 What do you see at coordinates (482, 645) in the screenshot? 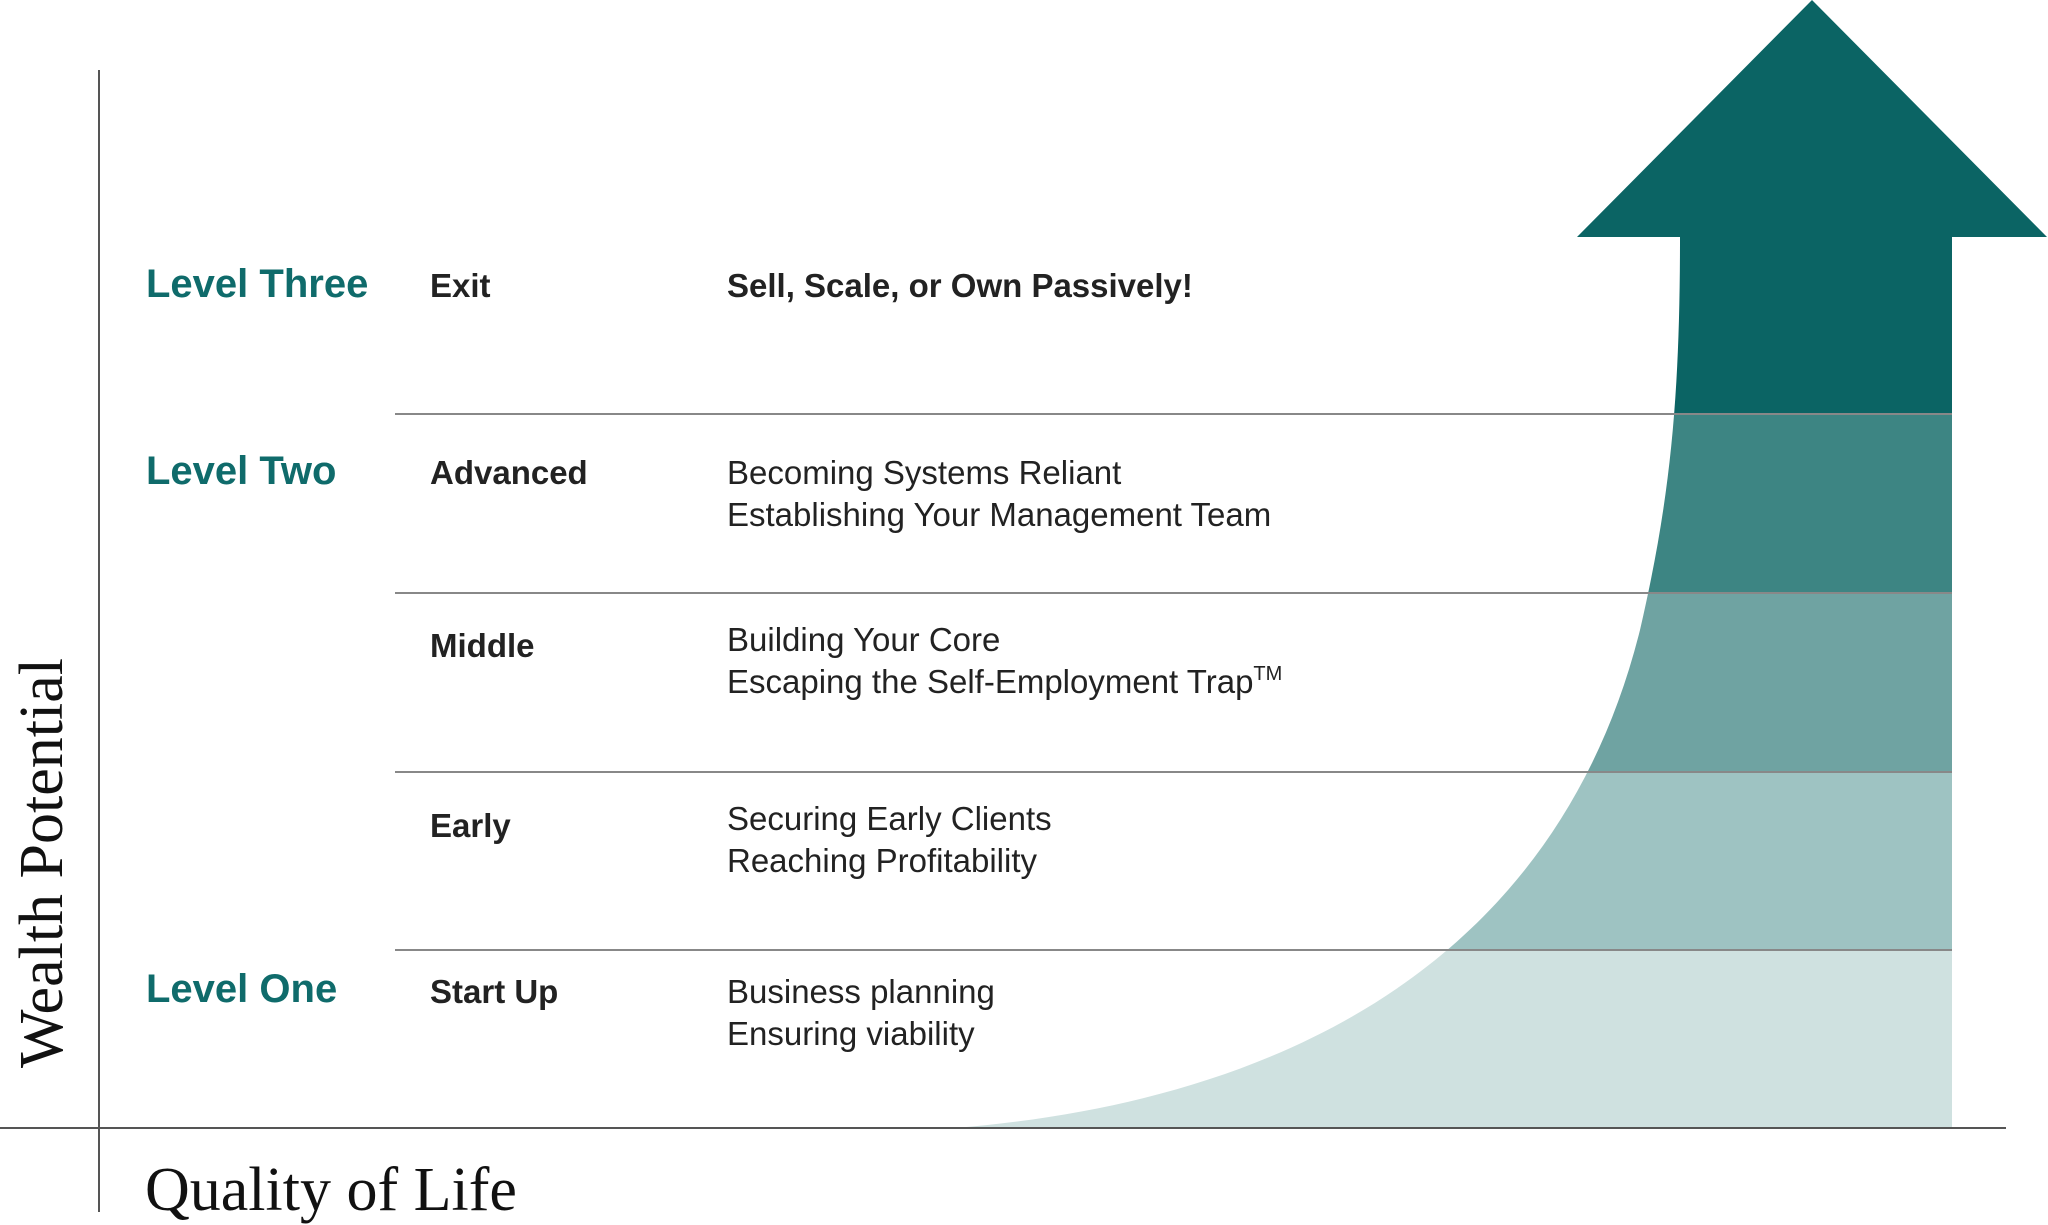
I see `stage-name-middle: Middle` at bounding box center [482, 645].